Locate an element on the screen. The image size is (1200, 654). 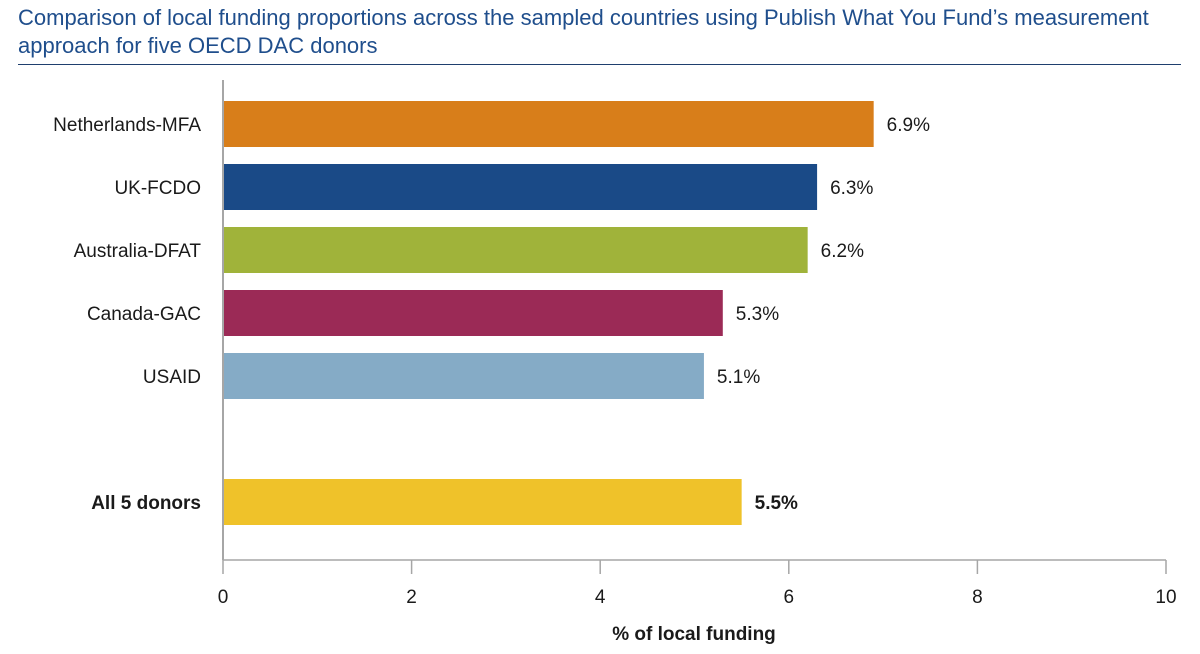
bar-australia-dfat is located at coordinates (515, 250).